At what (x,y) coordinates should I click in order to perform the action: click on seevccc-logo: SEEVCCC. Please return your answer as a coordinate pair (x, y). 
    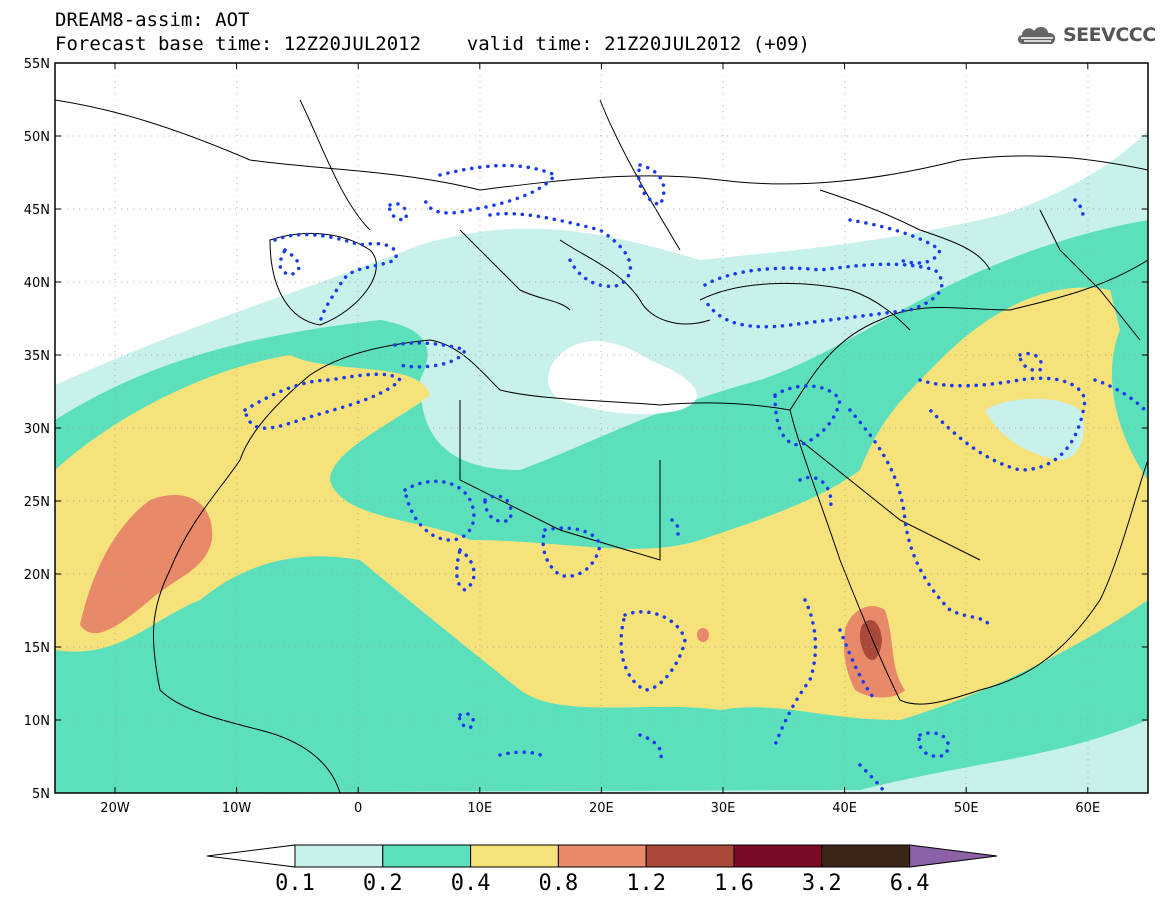
    Looking at the image, I should click on (1085, 35).